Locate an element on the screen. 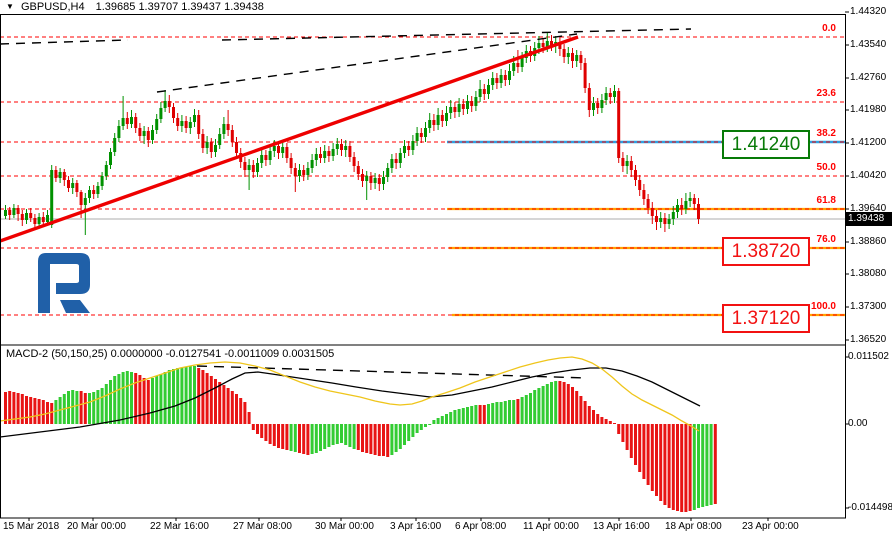 Image resolution: width=892 pixels, height=542 pixels. watermark-logo is located at coordinates (64, 283).